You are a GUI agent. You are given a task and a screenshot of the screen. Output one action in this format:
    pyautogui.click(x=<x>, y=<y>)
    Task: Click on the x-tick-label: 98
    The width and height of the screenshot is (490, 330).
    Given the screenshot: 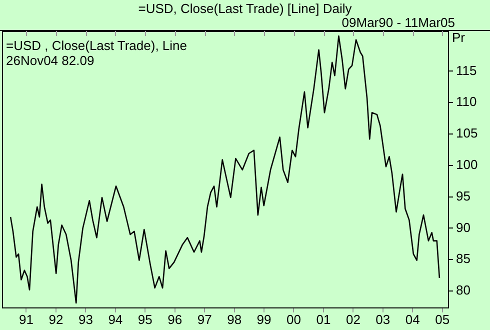 What is the action you would take?
    pyautogui.click(x=234, y=319)
    